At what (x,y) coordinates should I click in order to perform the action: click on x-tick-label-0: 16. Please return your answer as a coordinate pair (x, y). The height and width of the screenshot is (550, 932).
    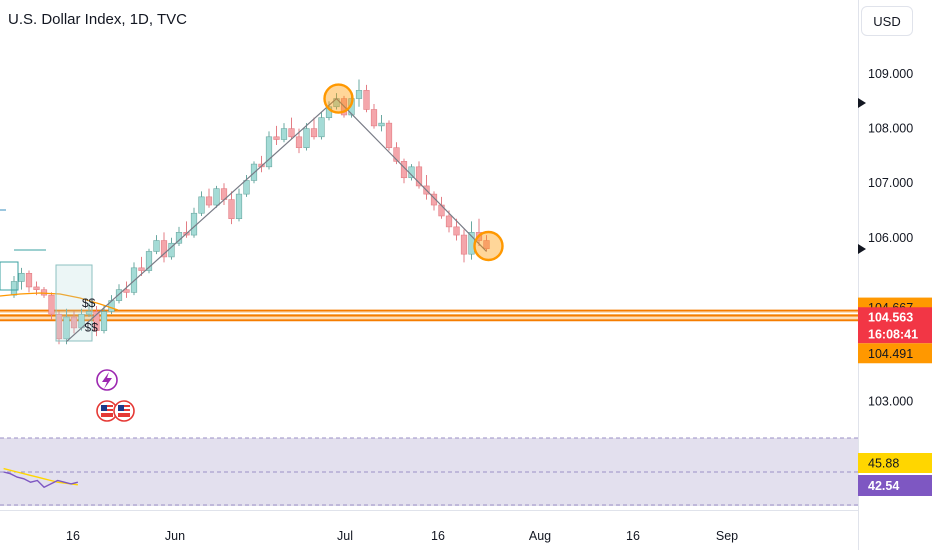
    Looking at the image, I should click on (73, 536).